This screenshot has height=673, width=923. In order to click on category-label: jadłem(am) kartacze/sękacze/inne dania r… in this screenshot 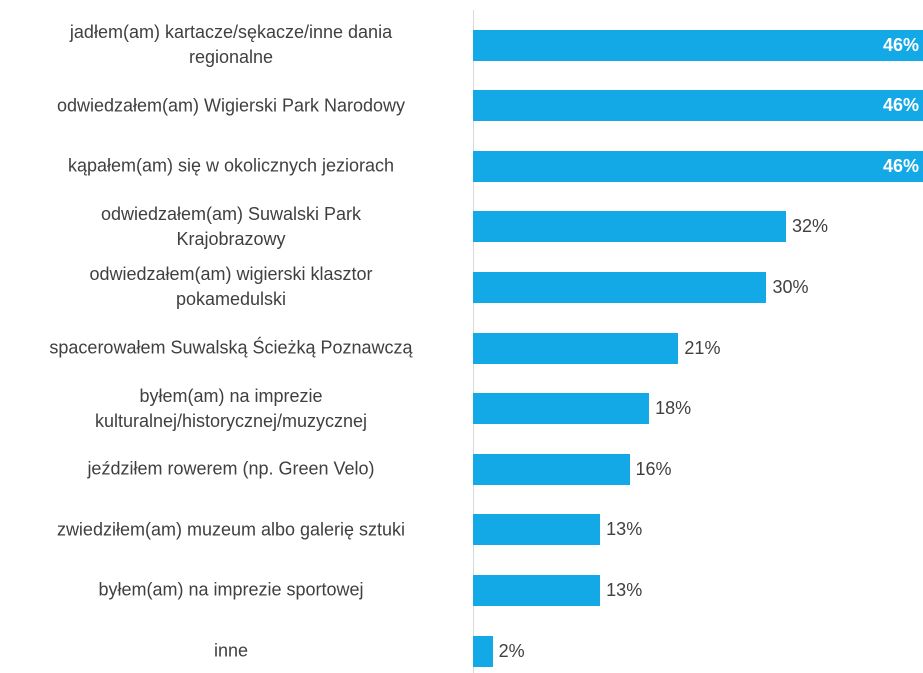, I will do `click(231, 44)`.